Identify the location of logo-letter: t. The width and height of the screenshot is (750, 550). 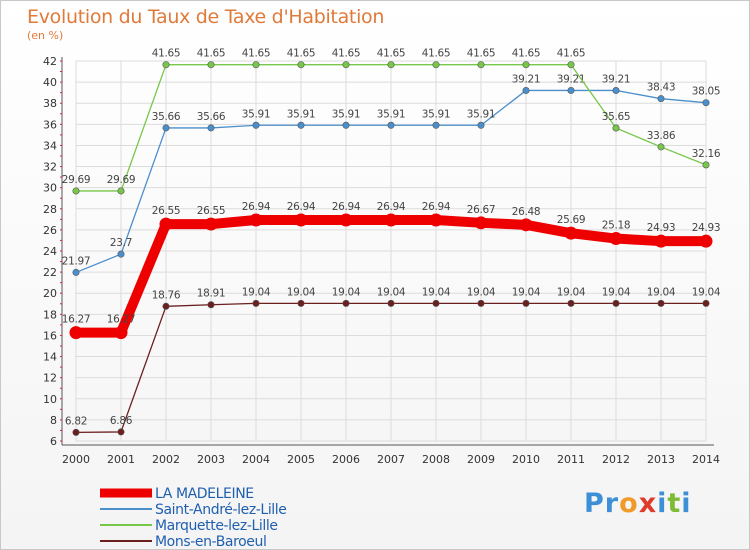
(674, 503).